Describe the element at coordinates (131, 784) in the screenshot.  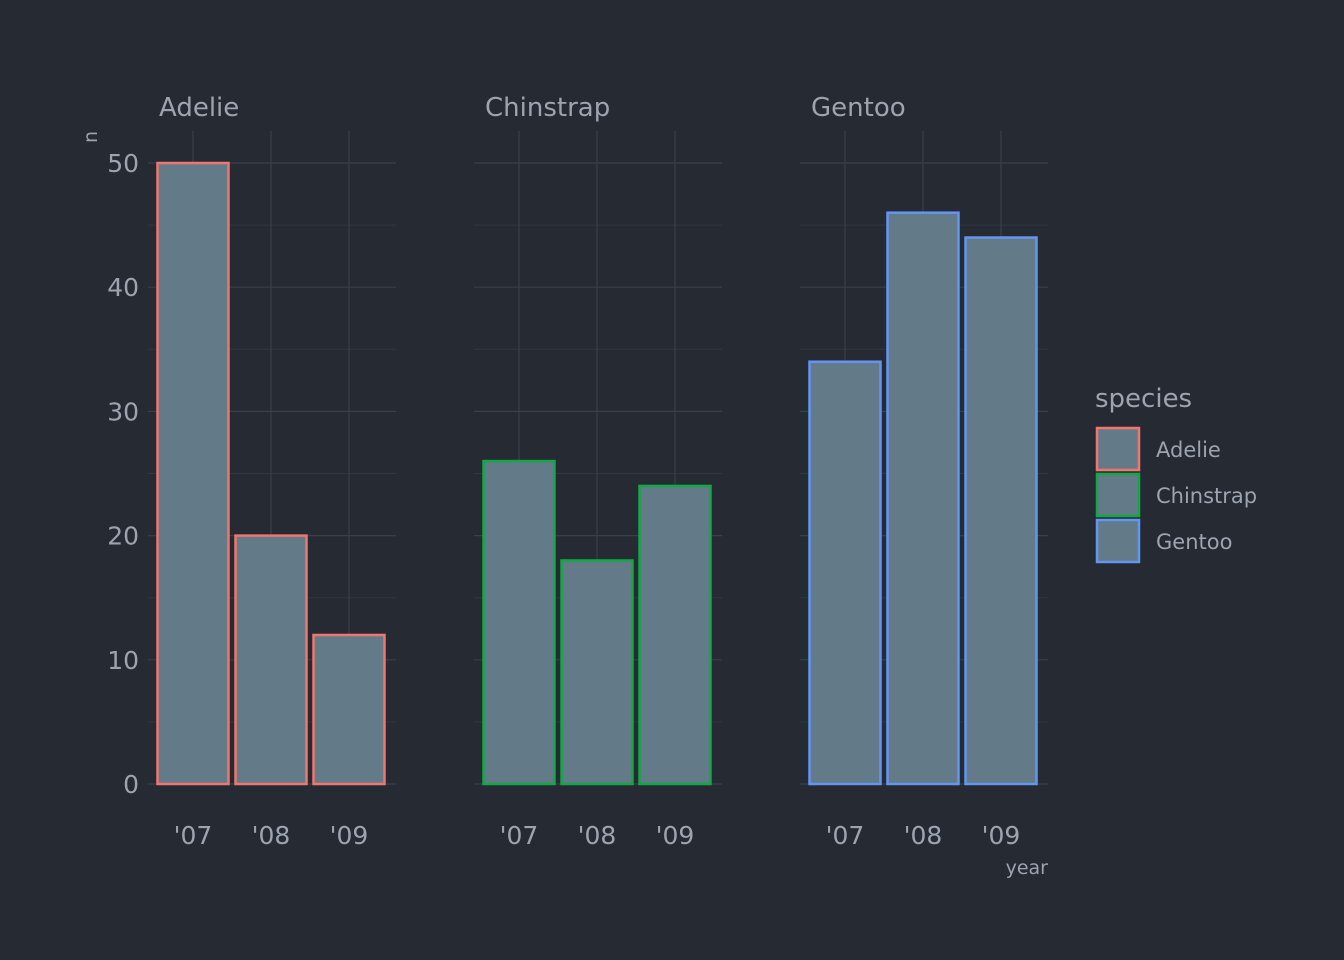
I see `y-tick-label: 0` at that location.